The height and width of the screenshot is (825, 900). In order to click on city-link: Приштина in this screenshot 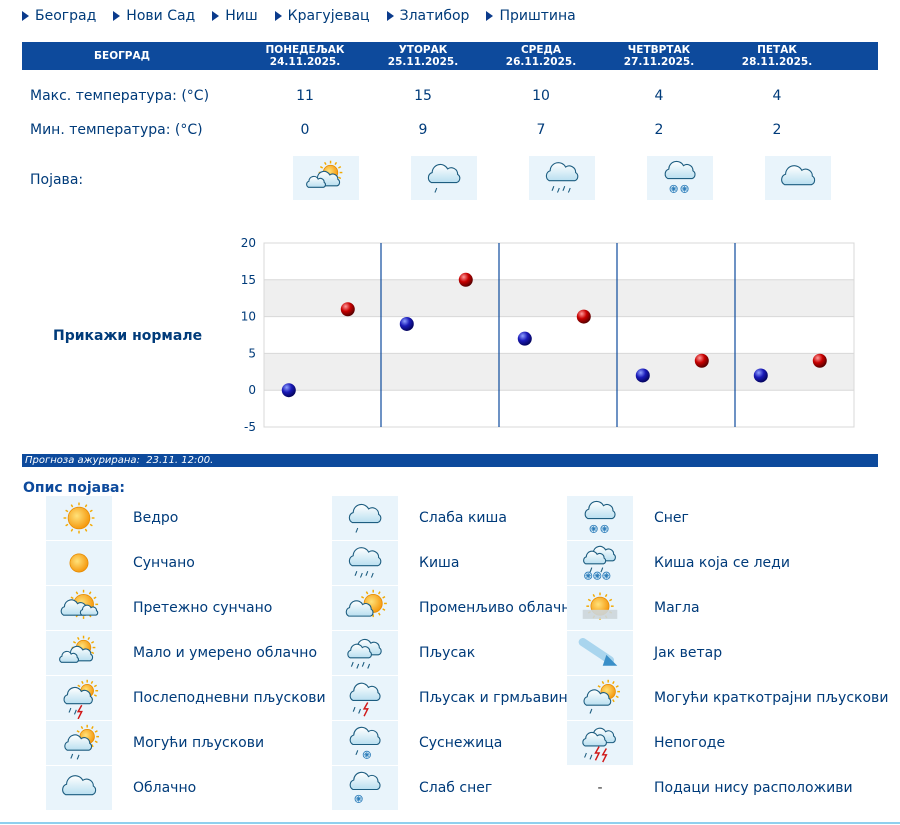, I will do `click(531, 16)`.